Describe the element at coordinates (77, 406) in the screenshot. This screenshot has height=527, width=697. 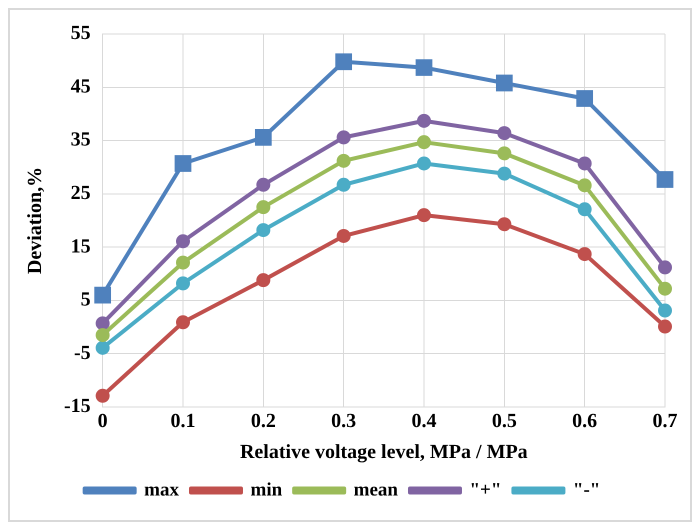
I see `y-tick-label: -15` at that location.